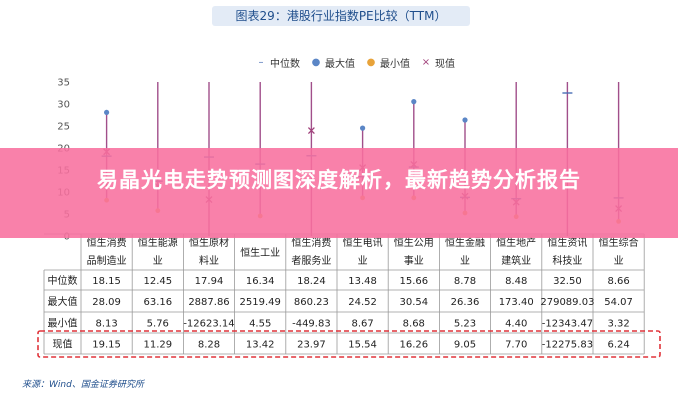 Image resolution: width=678 pixels, height=400 pixels. Describe the element at coordinates (158, 242) in the screenshot. I see `table-header-cell: 恒生能源` at that location.